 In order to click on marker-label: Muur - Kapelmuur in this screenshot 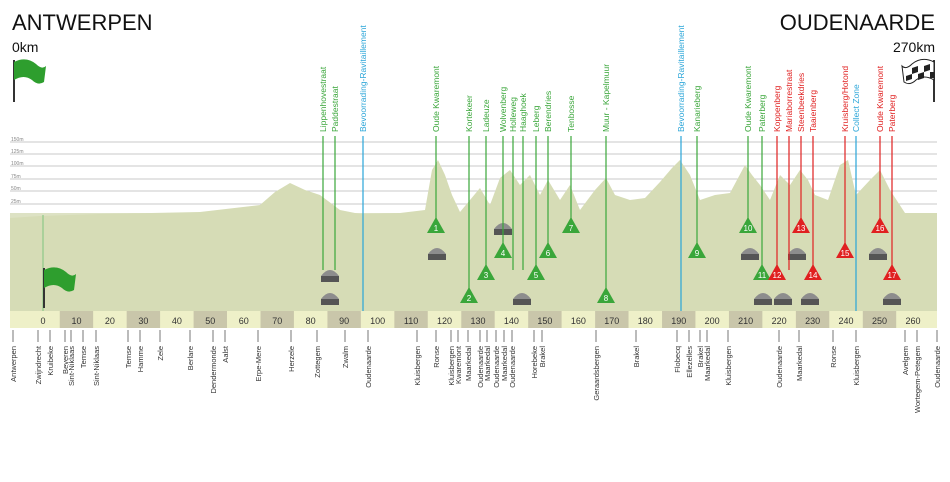, I will do `click(606, 98)`.